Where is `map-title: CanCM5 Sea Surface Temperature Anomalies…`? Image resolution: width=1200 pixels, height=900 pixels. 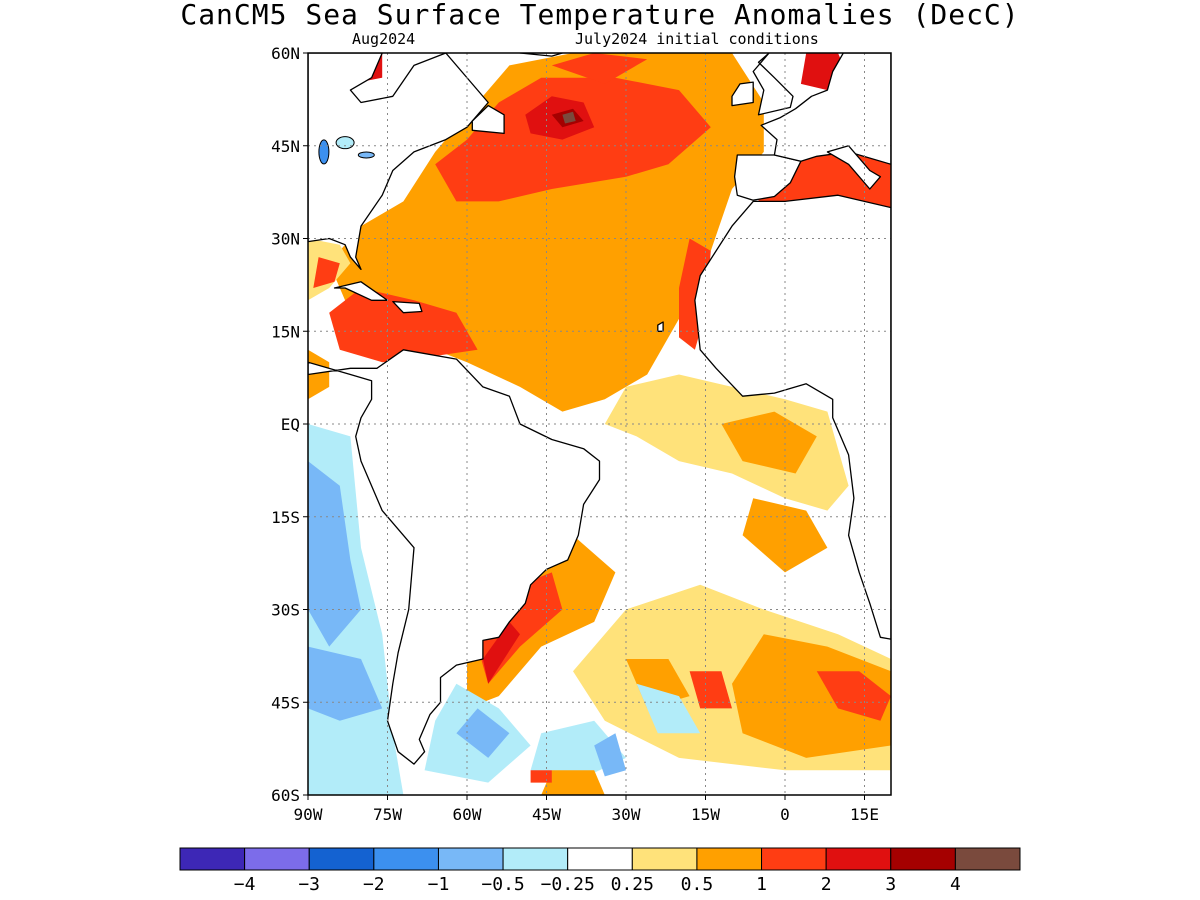
map-title: CanCM5 Sea Surface Temperature Anomalies… is located at coordinates (600, 15).